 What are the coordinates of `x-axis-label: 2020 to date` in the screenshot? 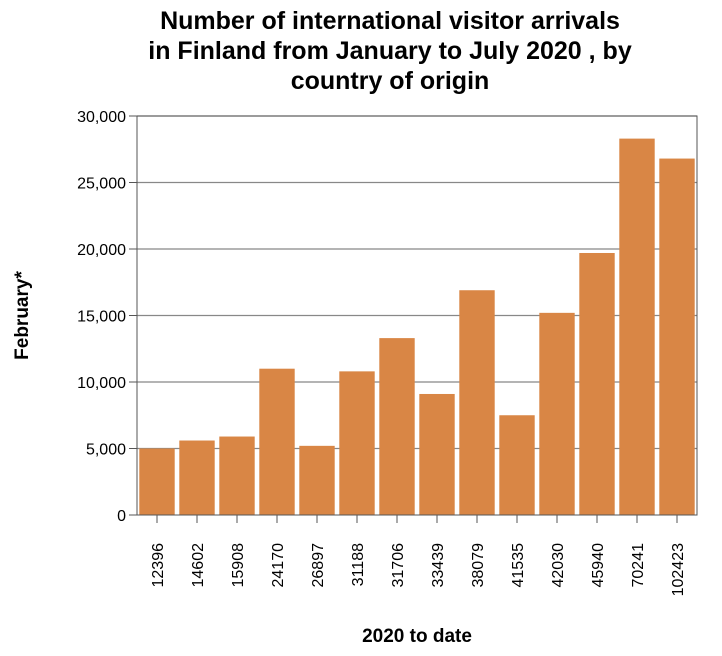 It's located at (417, 636).